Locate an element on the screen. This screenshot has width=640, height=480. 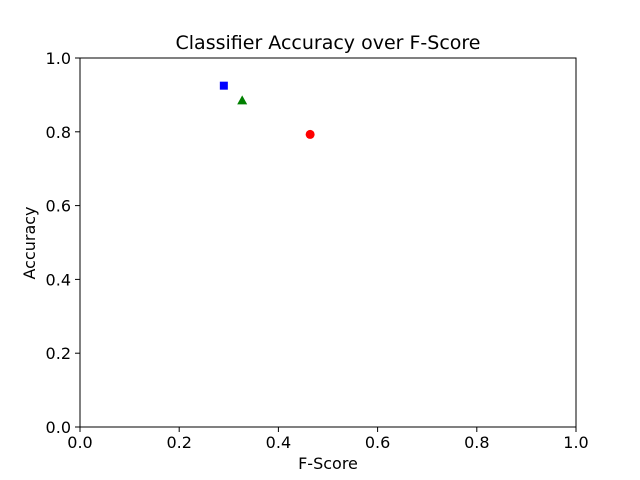
x-tick-label: 0.2 is located at coordinates (178, 442).